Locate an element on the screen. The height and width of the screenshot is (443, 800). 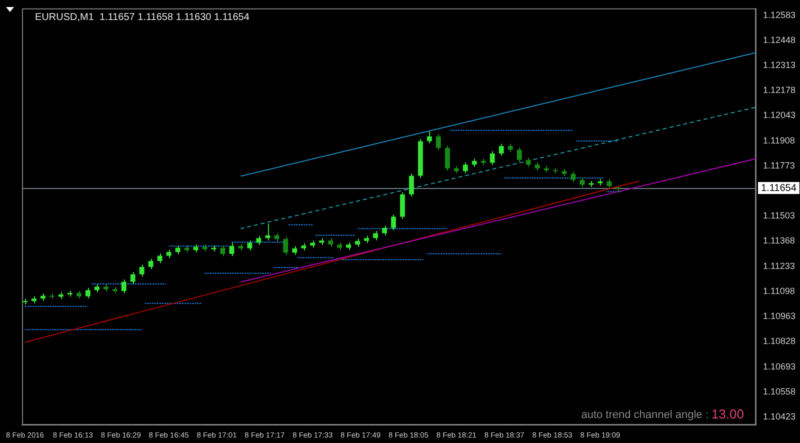
y-tick-label: 1.12448 is located at coordinates (779, 39).